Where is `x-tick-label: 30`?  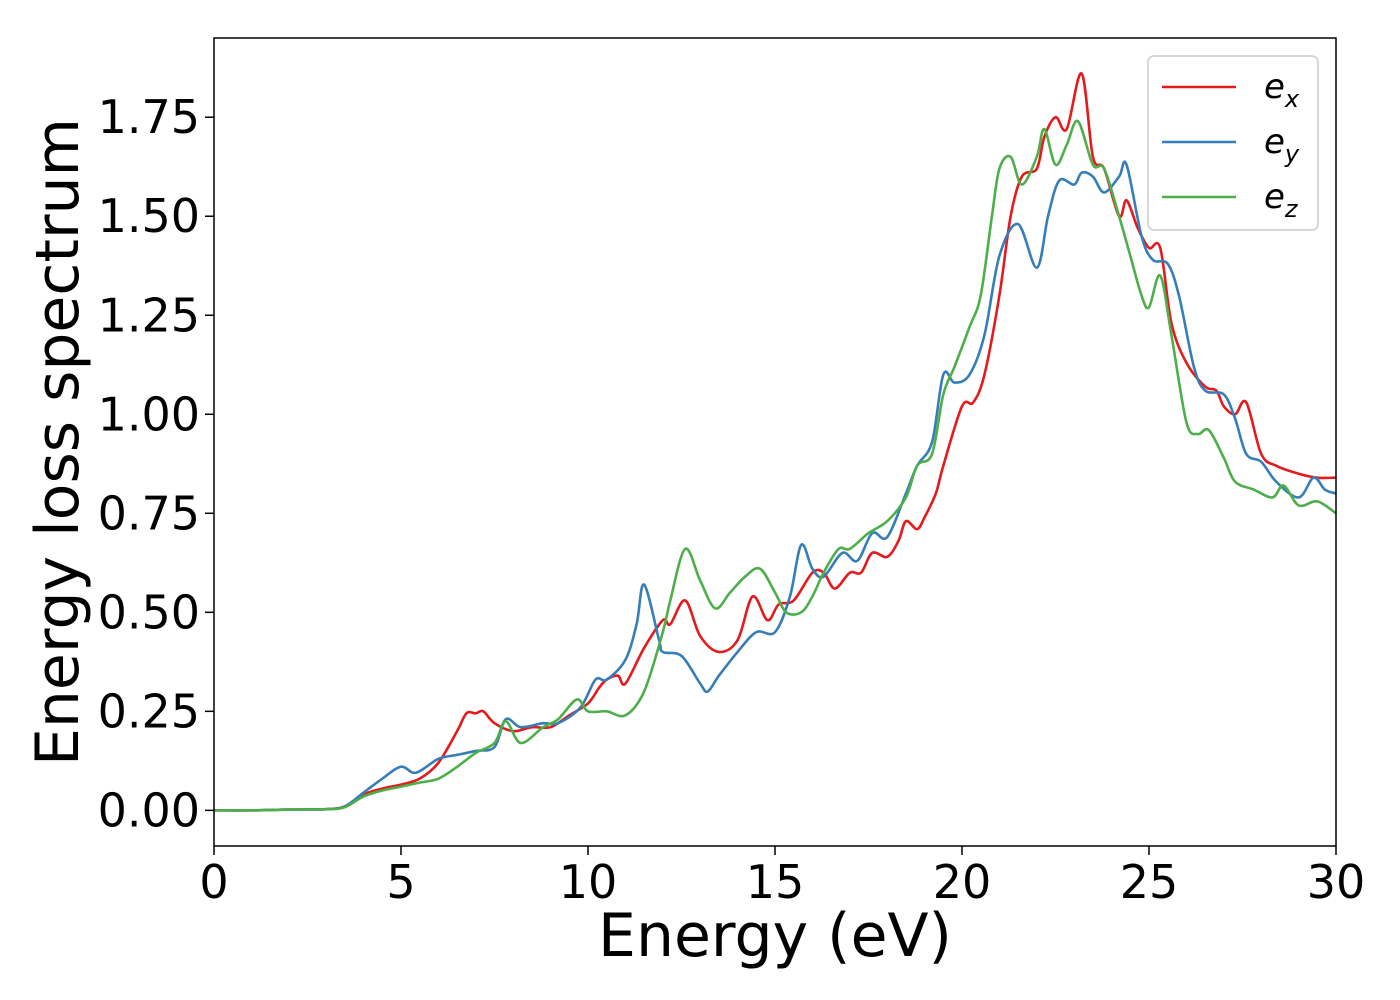
x-tick-label: 30 is located at coordinates (1336, 882).